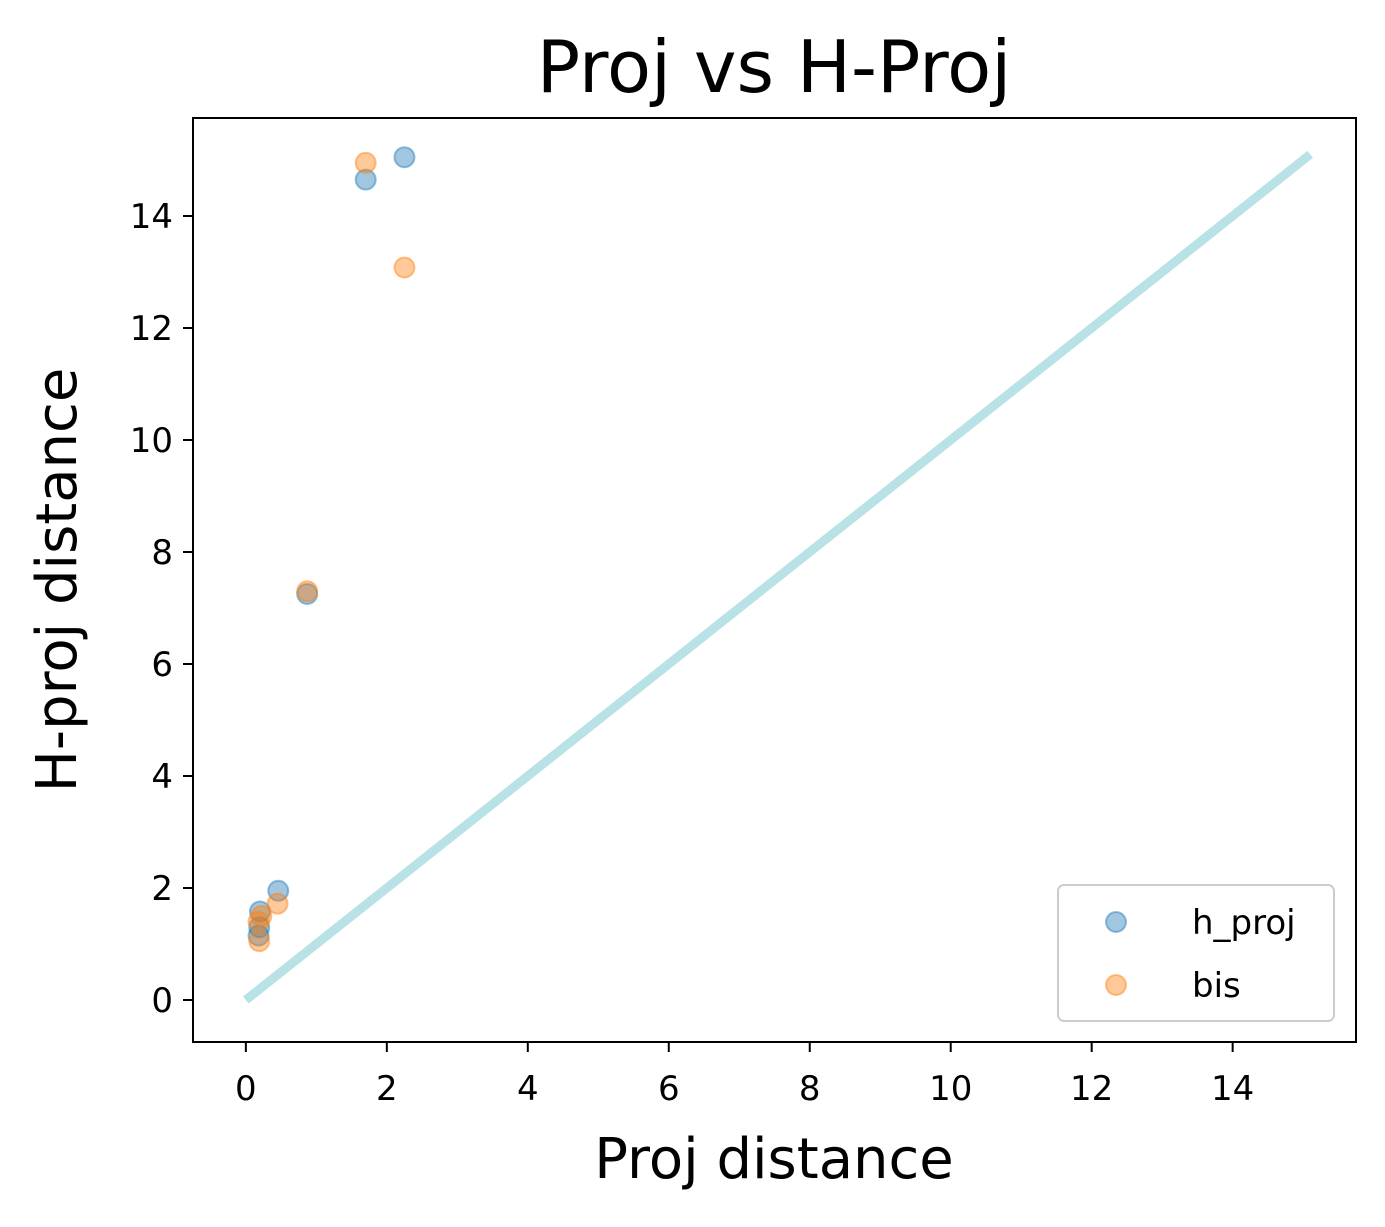 The image size is (1385, 1227). What do you see at coordinates (1196, 953) in the screenshot?
I see `legend-box` at bounding box center [1196, 953].